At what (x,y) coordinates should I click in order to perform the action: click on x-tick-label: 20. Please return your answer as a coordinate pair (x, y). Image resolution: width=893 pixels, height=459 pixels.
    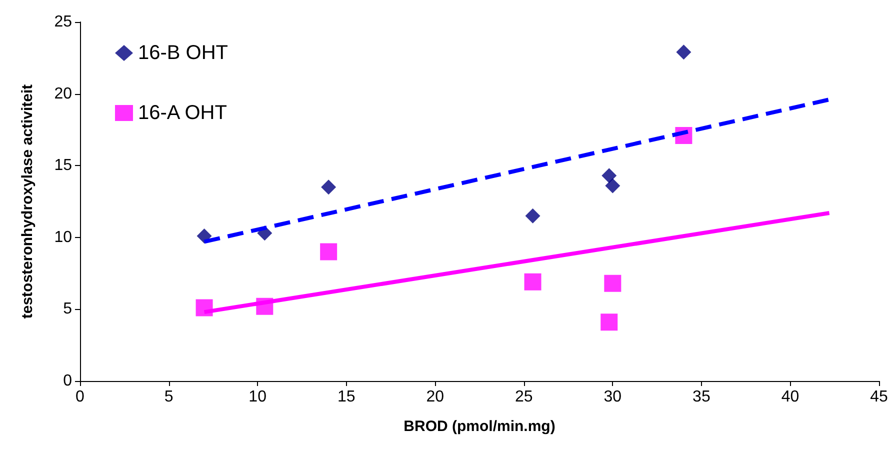
    Looking at the image, I should click on (435, 397).